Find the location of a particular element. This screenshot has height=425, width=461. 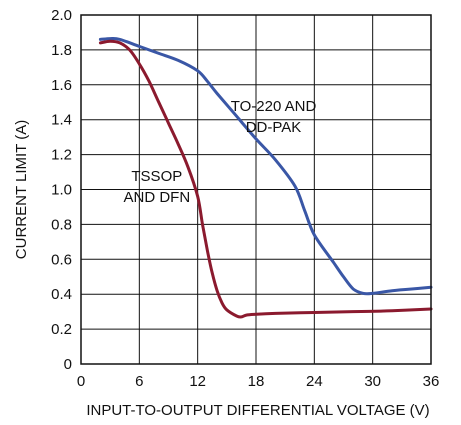

series-annotation: TO-220 AND DD-PAK is located at coordinates (274, 117).